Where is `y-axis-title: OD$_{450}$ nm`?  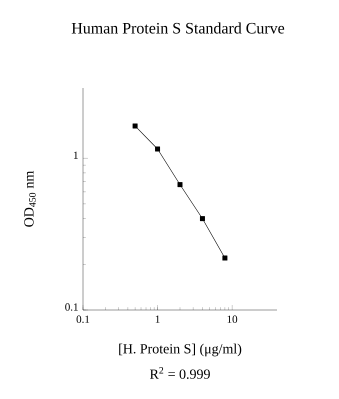
y-axis-title: OD$_{450}$ nm is located at coordinates (30, 198).